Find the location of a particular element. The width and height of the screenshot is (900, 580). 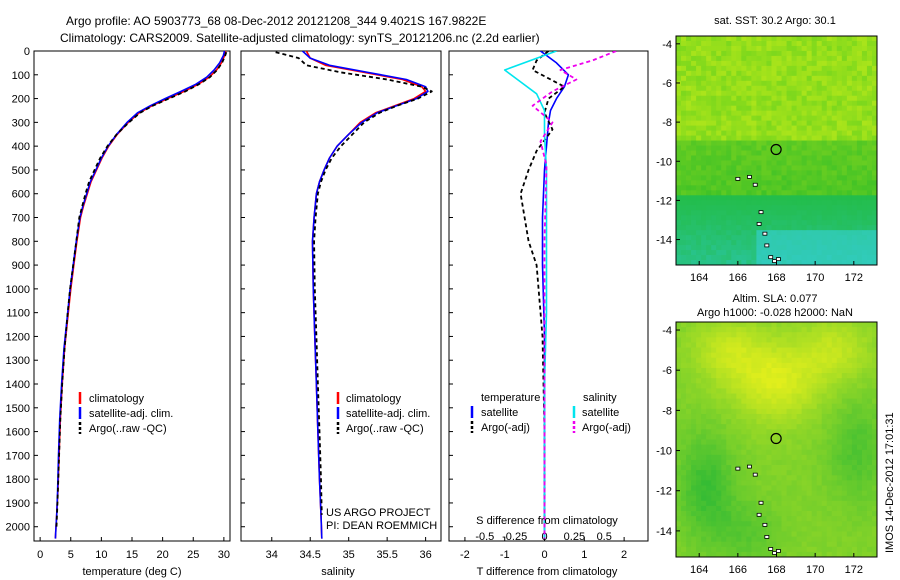

depth-tick-label: 800 is located at coordinates (21, 242).